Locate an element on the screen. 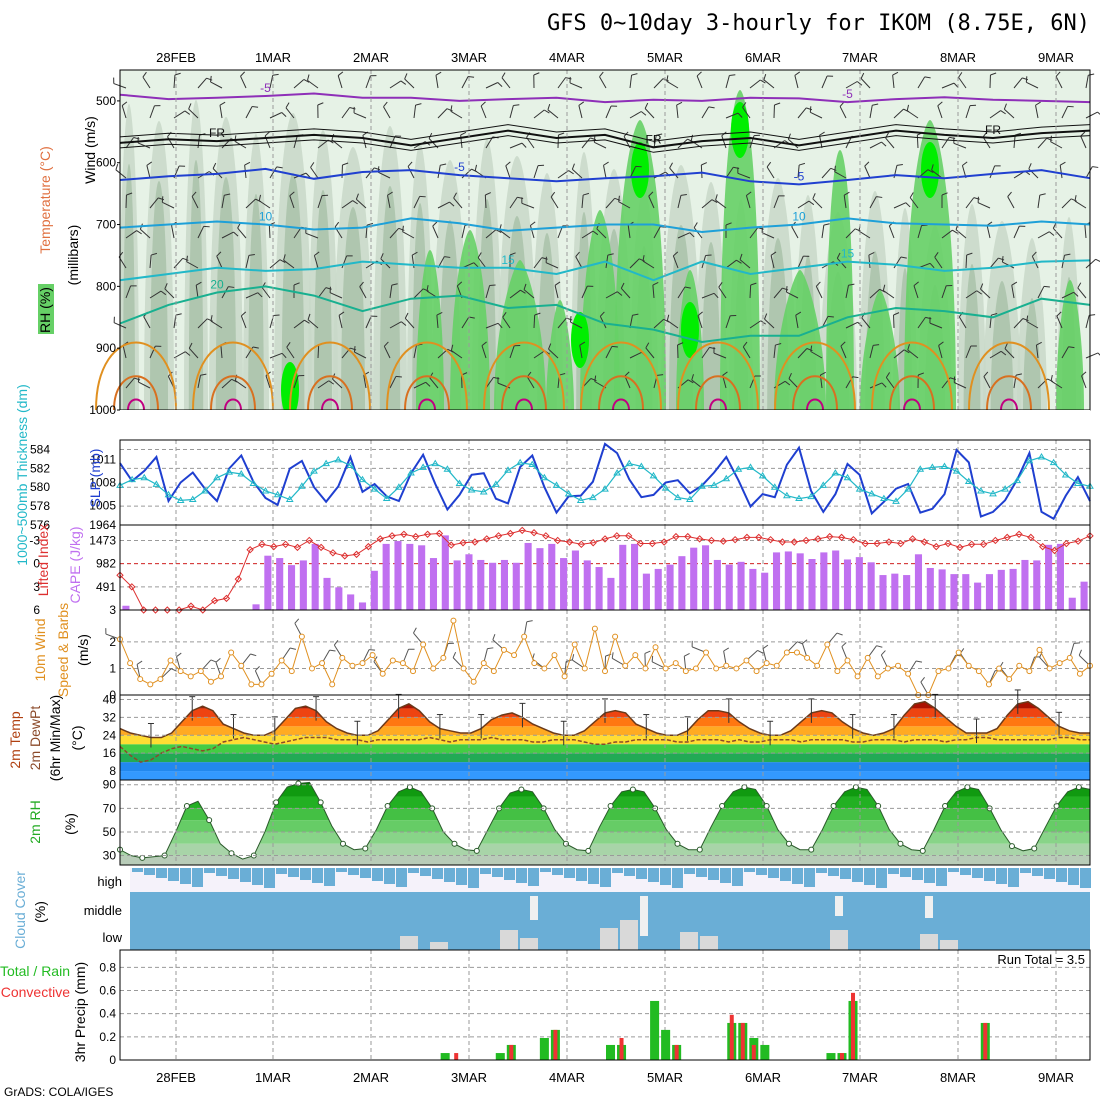 The height and width of the screenshot is (1100, 1100). label-minmax: (6hr Min/Max) is located at coordinates (55, 738).